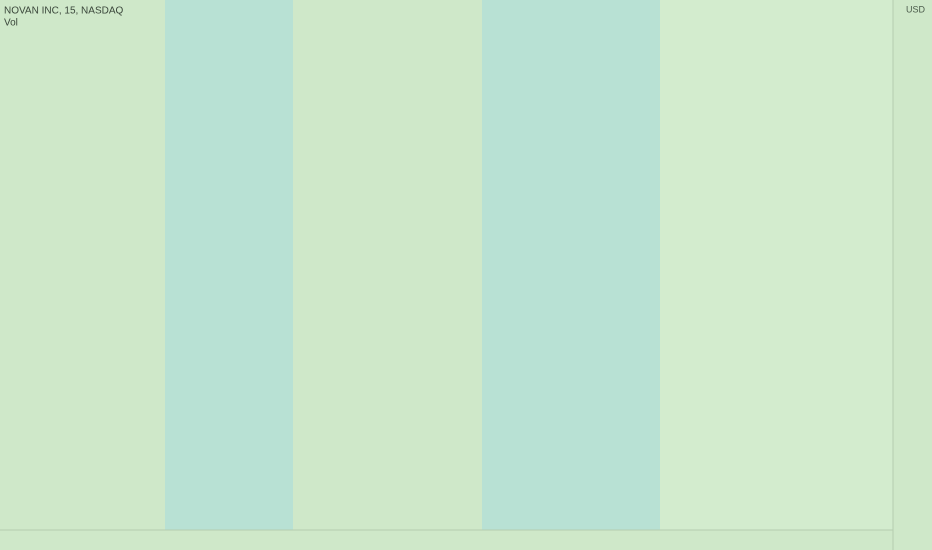 This screenshot has height=550, width=932. I want to click on volume-label: Vol, so click(11, 23).